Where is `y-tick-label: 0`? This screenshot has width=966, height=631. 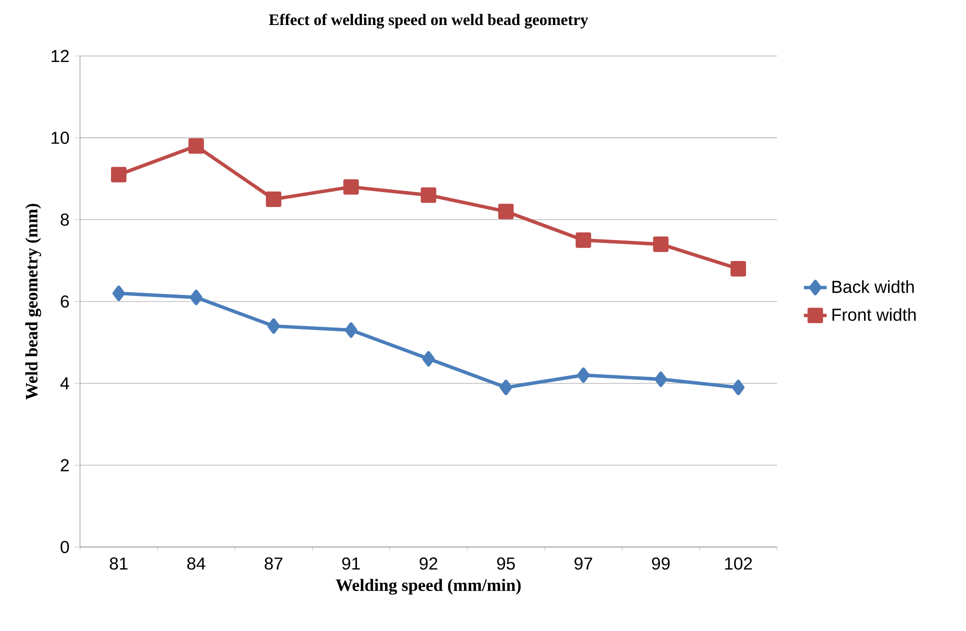
y-tick-label: 0 is located at coordinates (64, 547).